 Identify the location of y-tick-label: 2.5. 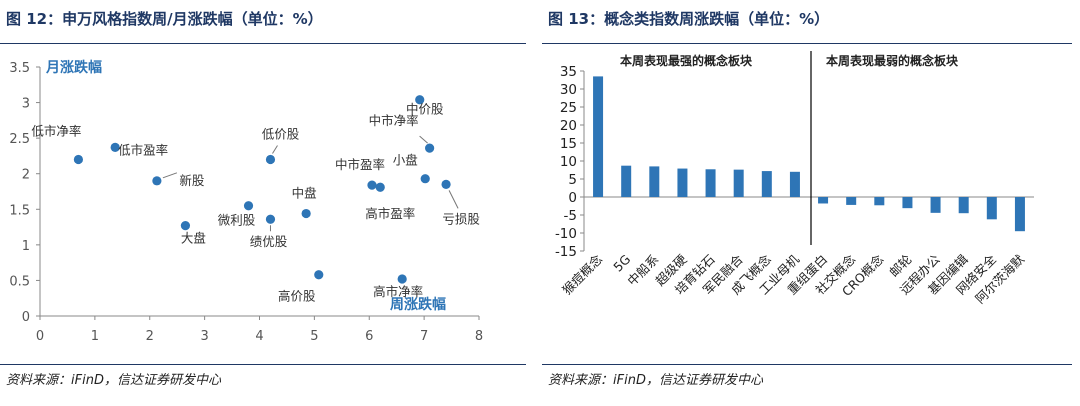
(19, 139).